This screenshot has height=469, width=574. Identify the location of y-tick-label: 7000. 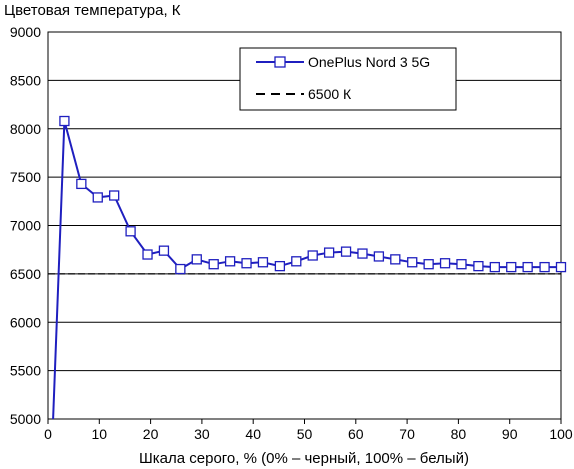
(25, 226).